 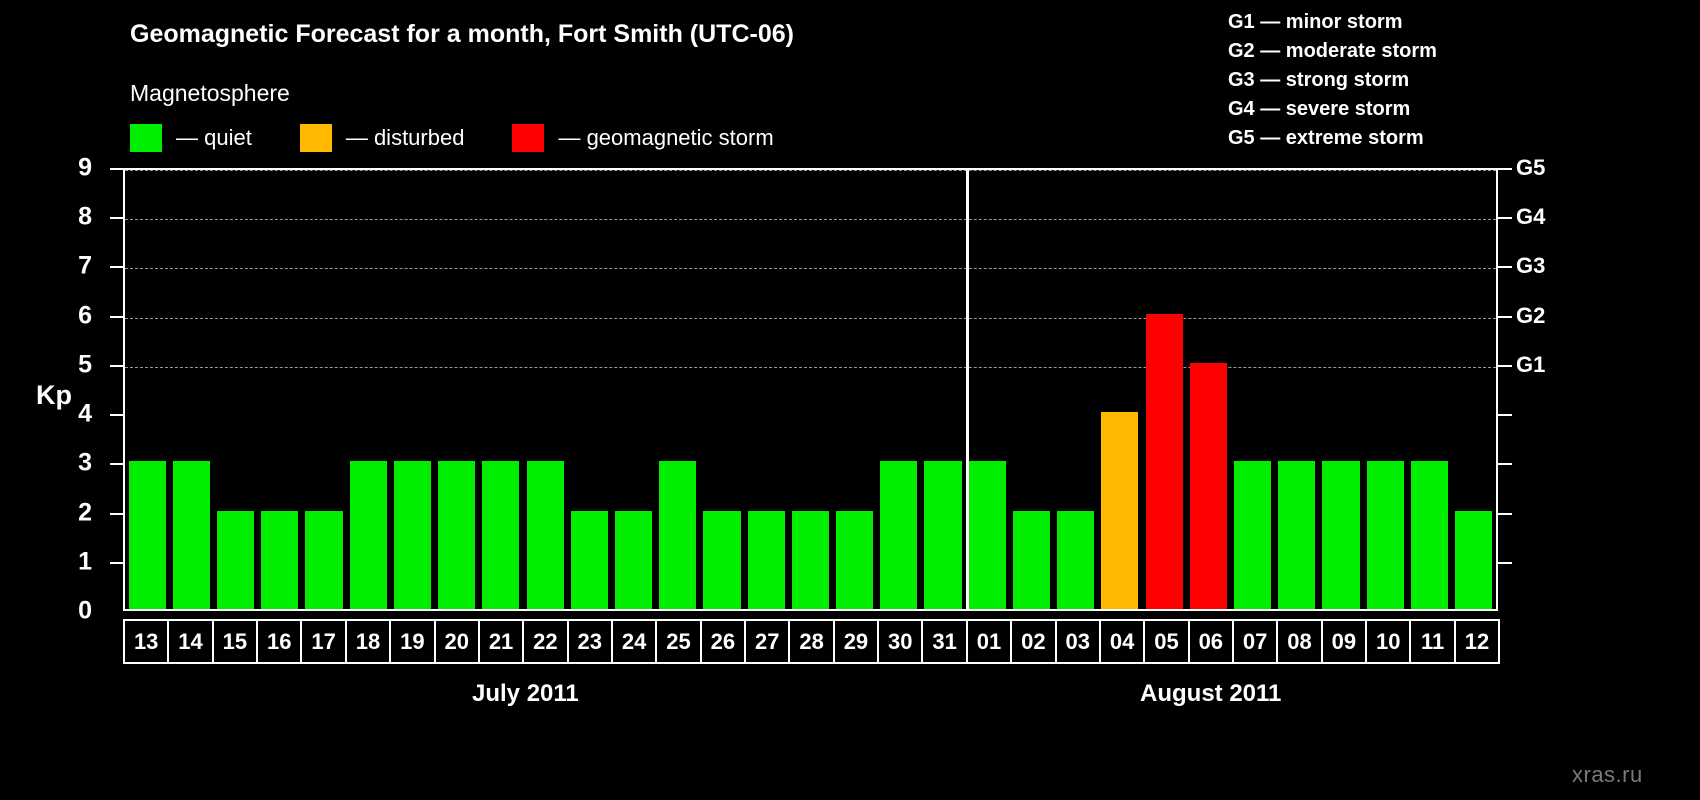 What do you see at coordinates (1077, 641) in the screenshot?
I see `date-label-03: 03` at bounding box center [1077, 641].